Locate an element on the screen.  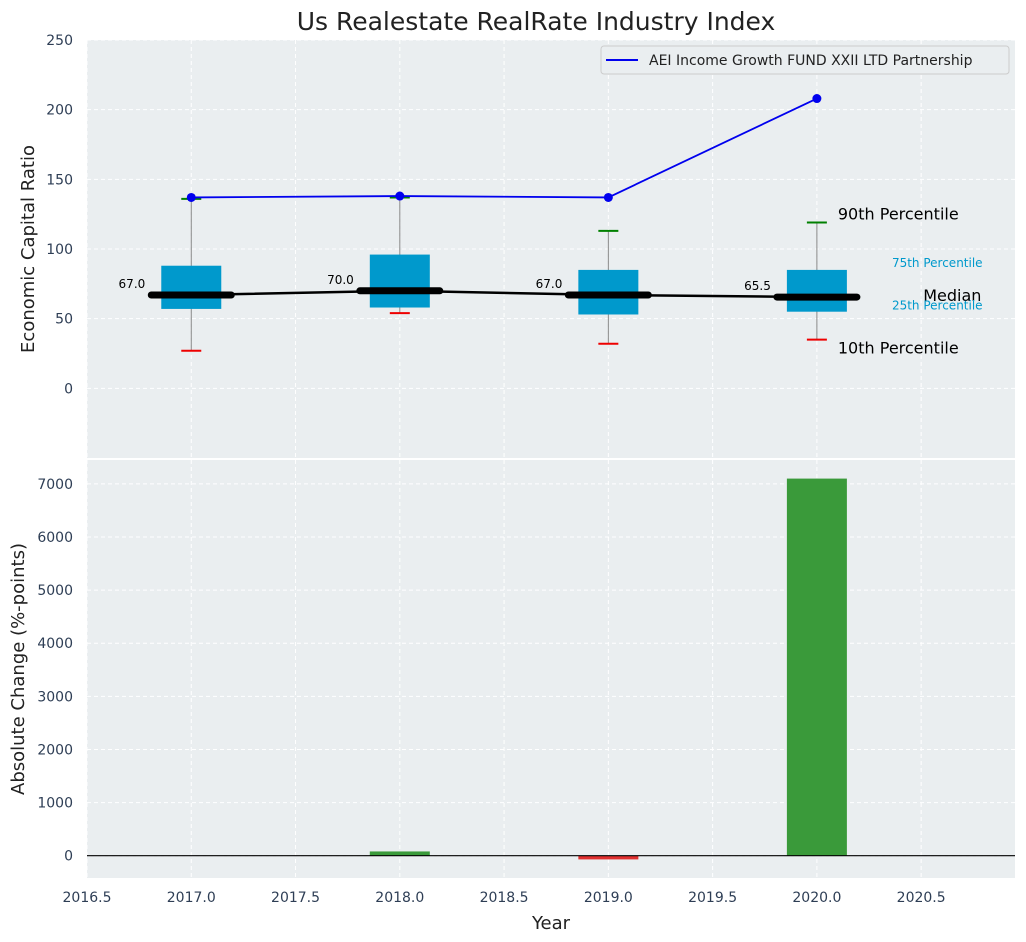
median-value-label: 65.5 is located at coordinates (757, 286).